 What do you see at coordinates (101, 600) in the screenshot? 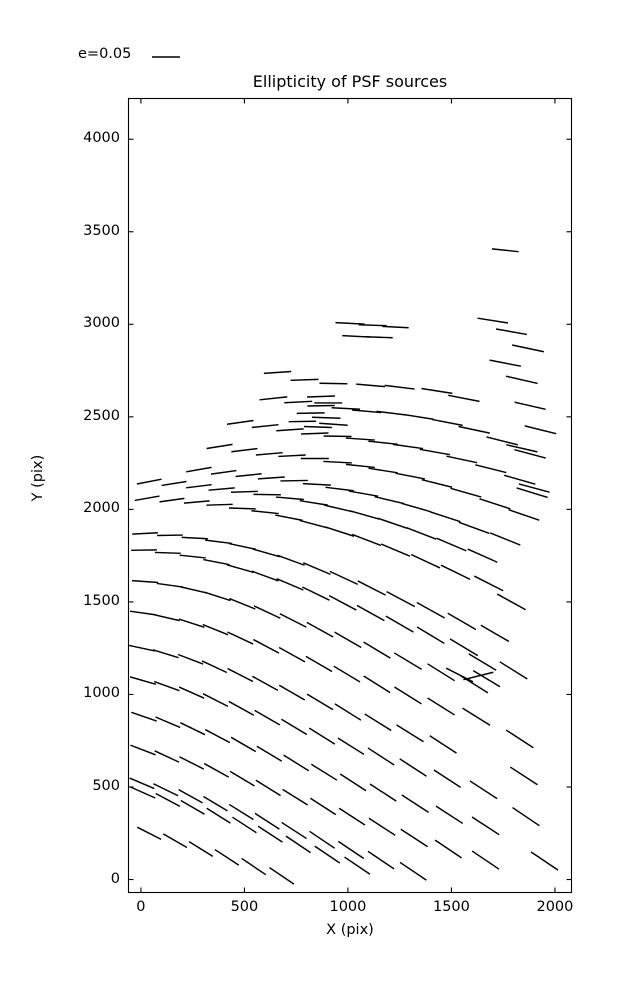
I see `y-tick-label: 1500` at bounding box center [101, 600].